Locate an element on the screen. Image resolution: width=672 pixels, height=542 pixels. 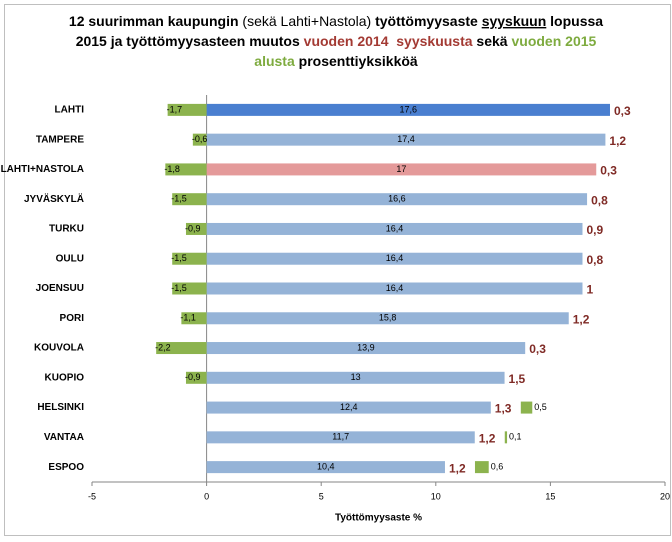
value-label: 11,7 is located at coordinates (340, 437).